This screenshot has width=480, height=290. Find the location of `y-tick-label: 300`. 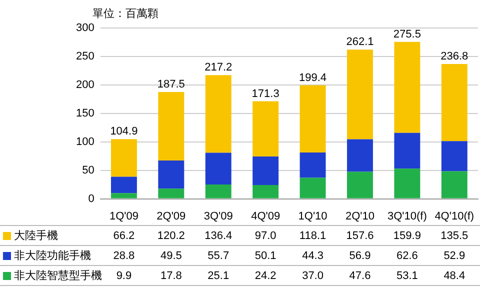

y-tick-label: 300 is located at coordinates (85, 28).